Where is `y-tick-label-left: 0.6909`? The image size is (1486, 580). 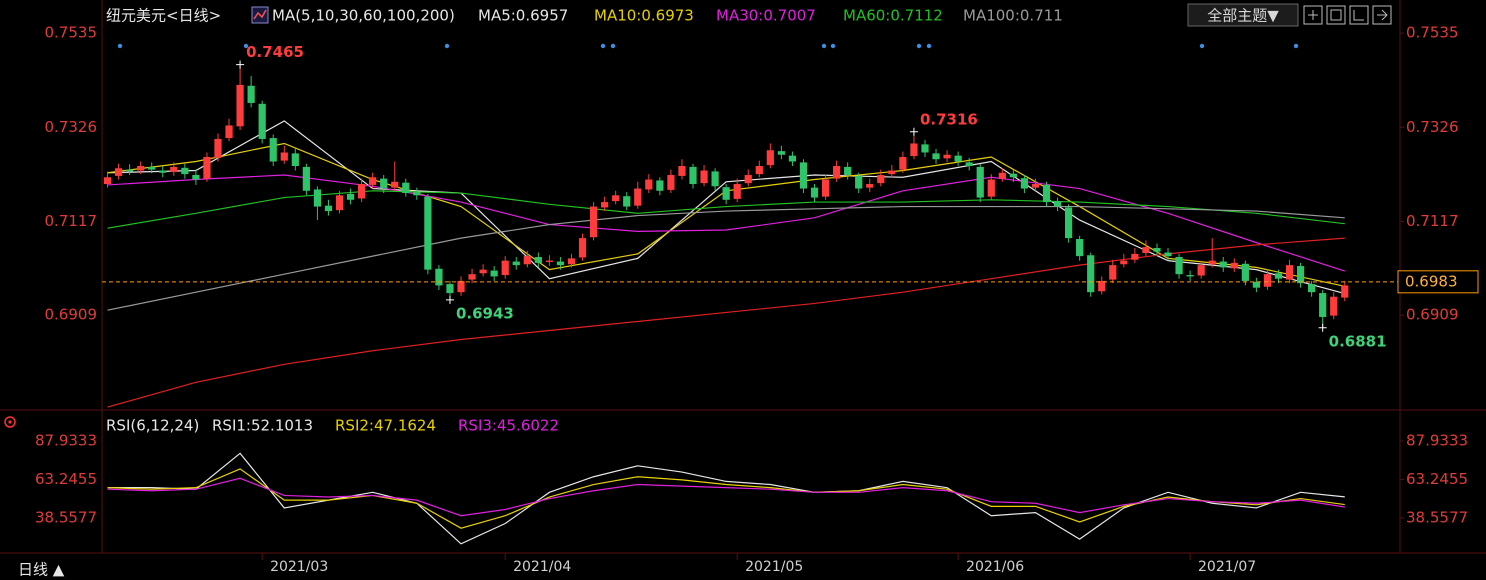 y-tick-label-left: 0.6909 is located at coordinates (71, 315).